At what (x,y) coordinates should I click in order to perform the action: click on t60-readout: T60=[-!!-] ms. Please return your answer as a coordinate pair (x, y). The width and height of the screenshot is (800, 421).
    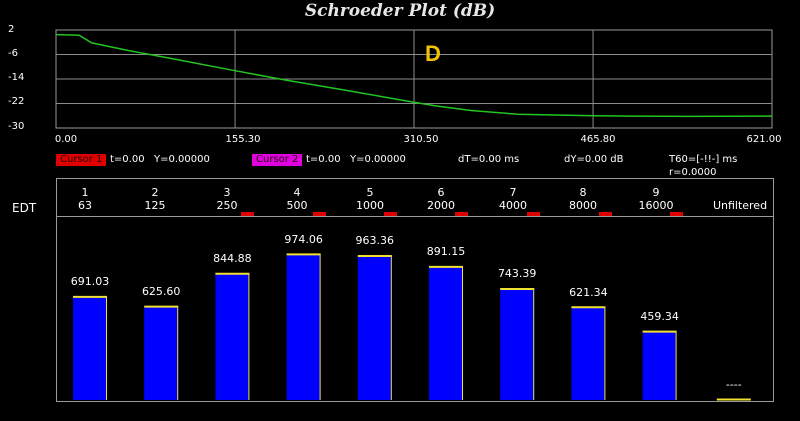
    Looking at the image, I should click on (703, 159).